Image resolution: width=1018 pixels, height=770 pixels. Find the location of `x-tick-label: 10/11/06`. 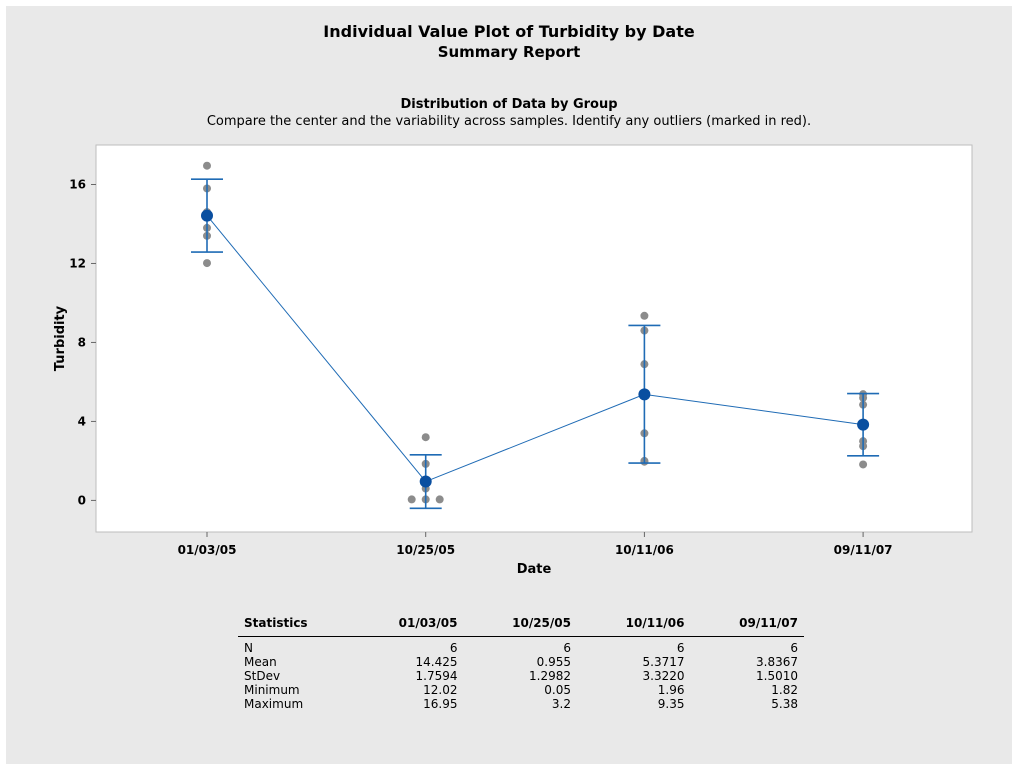

x-tick-label: 10/11/06 is located at coordinates (644, 550).